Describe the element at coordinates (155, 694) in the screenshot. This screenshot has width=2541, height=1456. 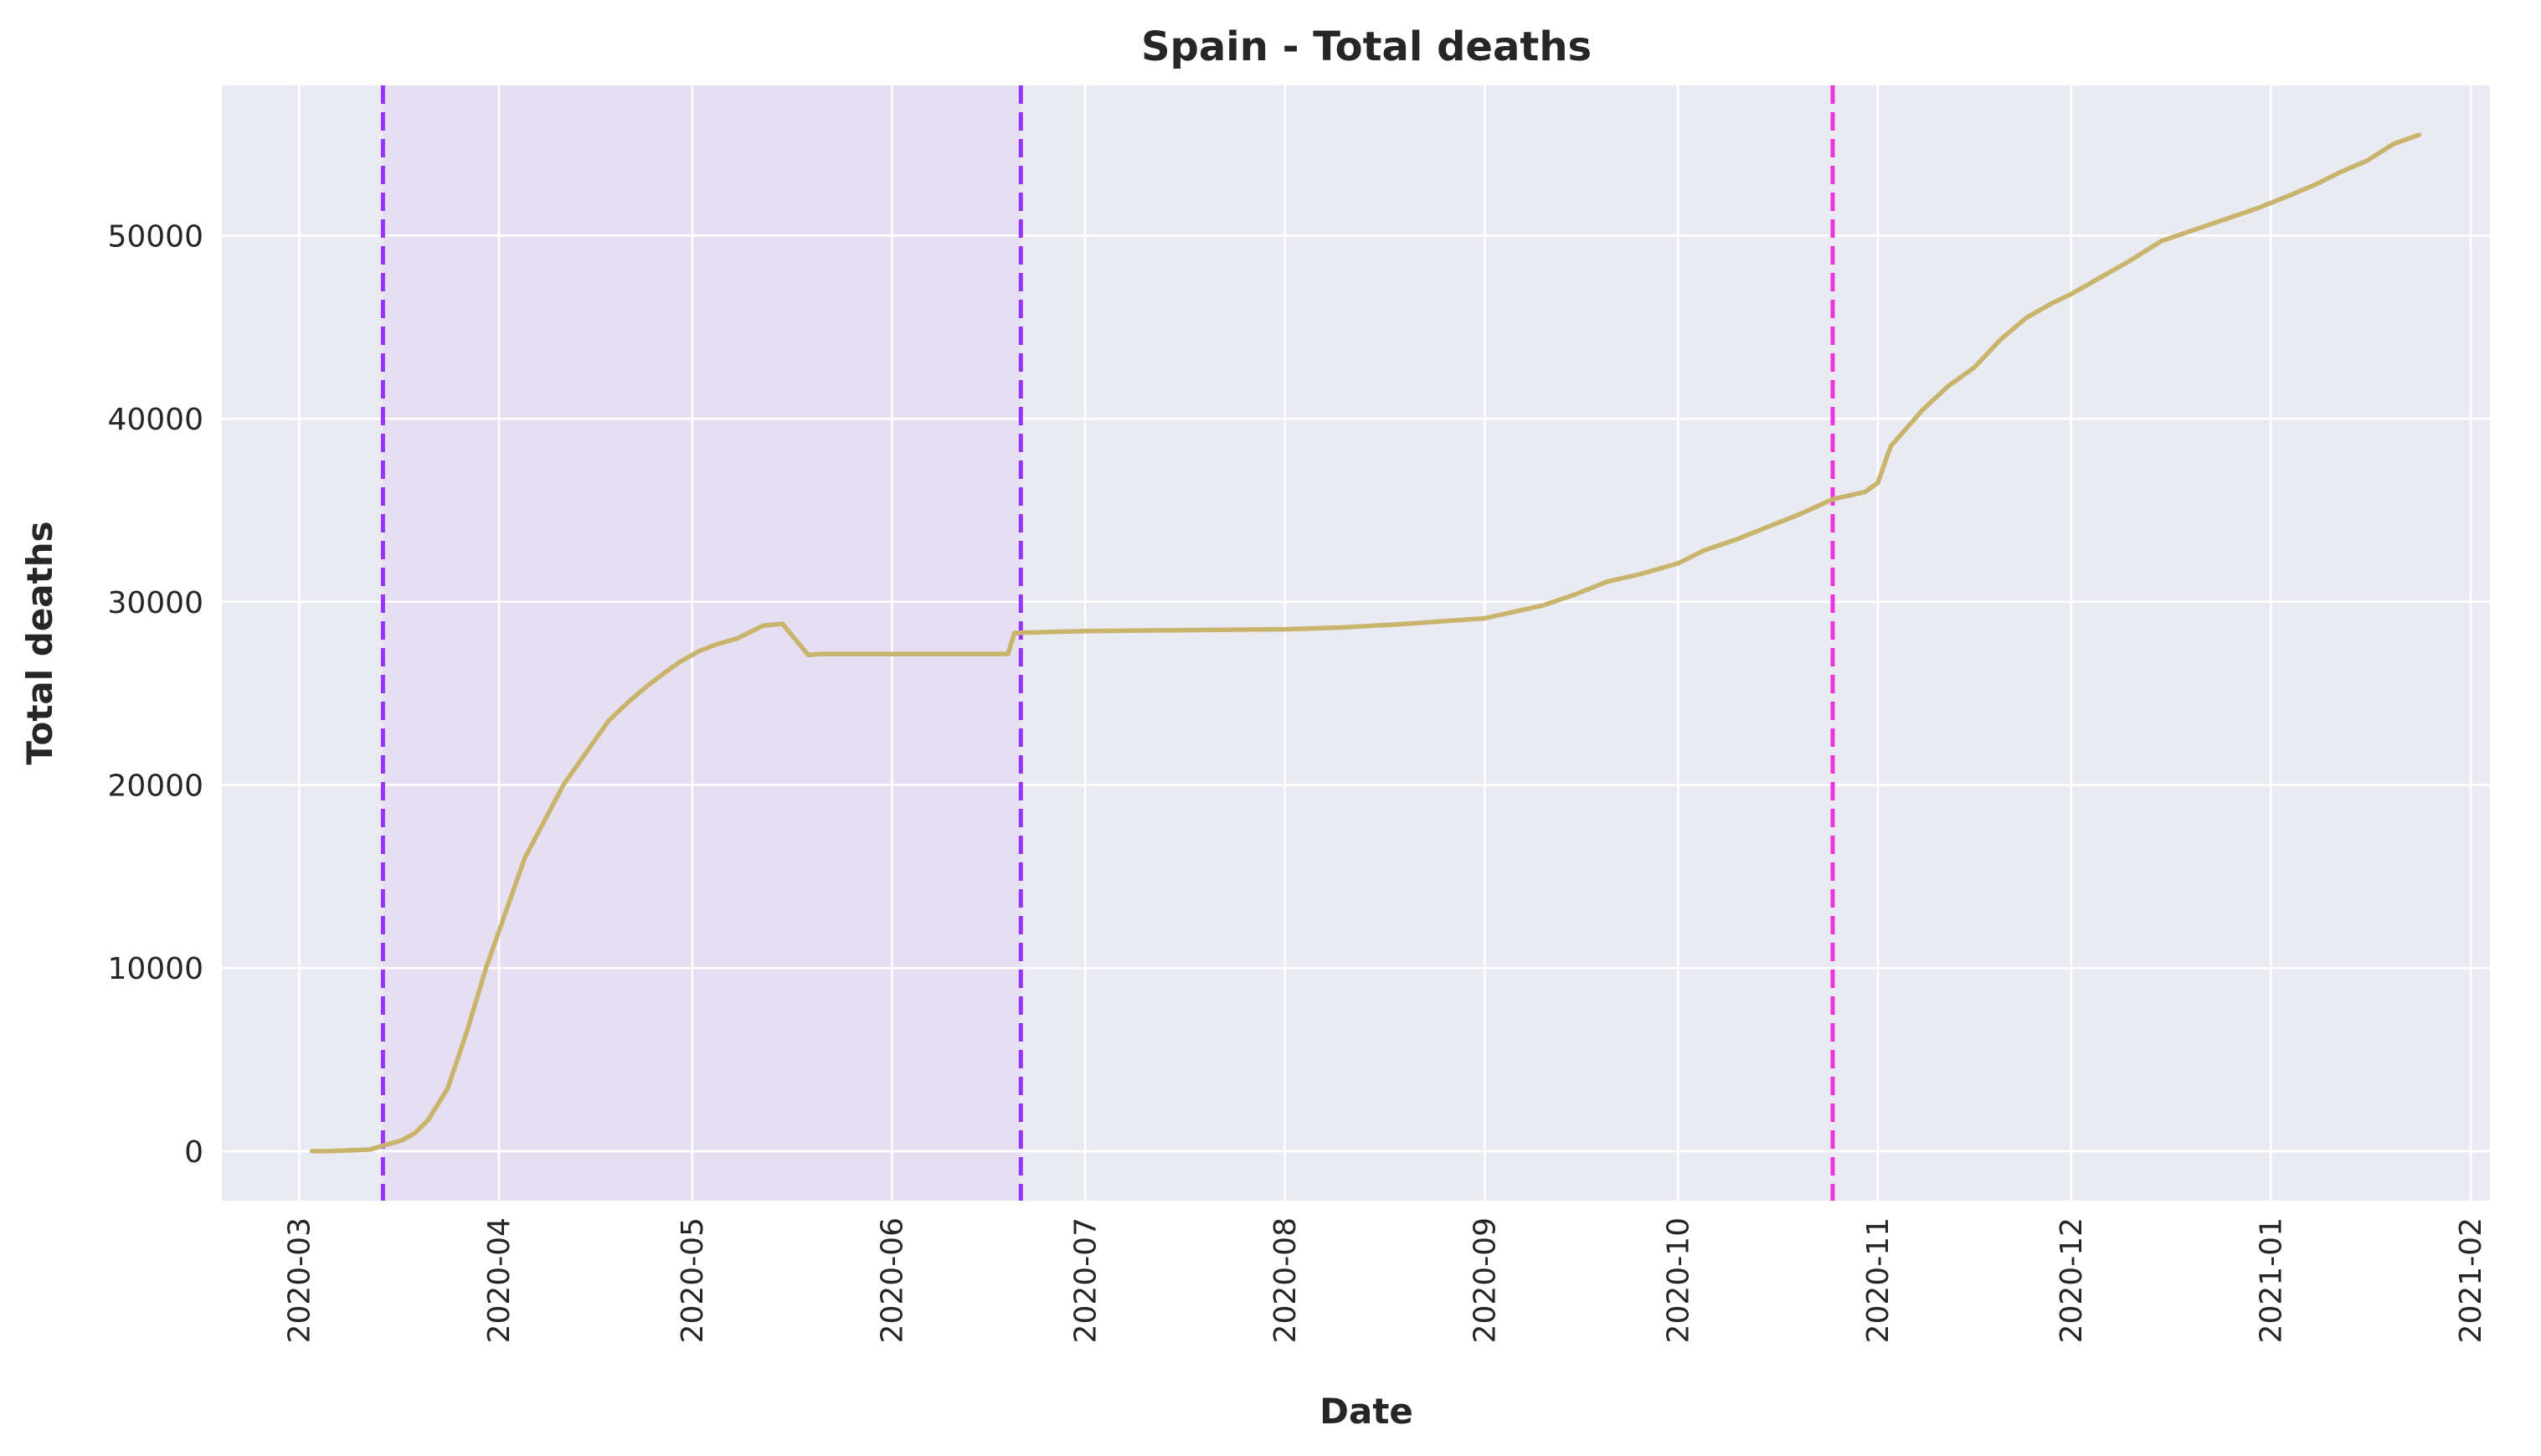
I see `y-tick-labels: 0 10000 20000 30000 40000 50000` at that location.